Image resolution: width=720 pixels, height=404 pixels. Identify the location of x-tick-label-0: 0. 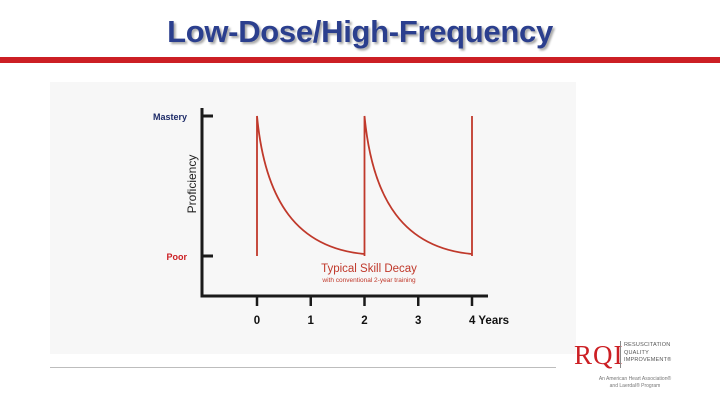
(257, 321).